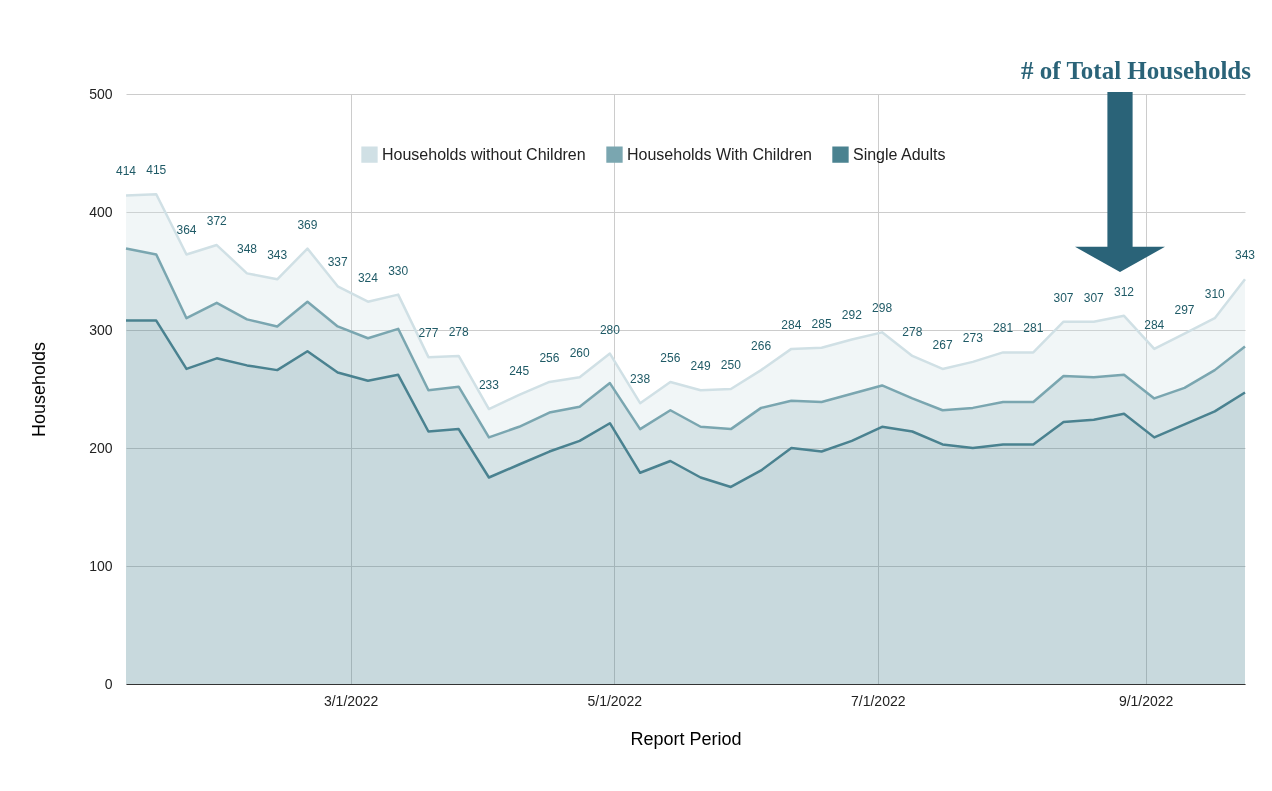  Describe the element at coordinates (700, 366) in the screenshot. I see `total-label: 249` at that location.